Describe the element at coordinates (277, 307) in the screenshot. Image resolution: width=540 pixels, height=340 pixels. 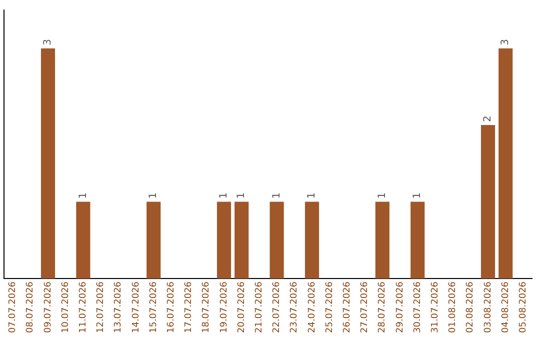
I see `x-tick-label: 22.07.2026` at that location.